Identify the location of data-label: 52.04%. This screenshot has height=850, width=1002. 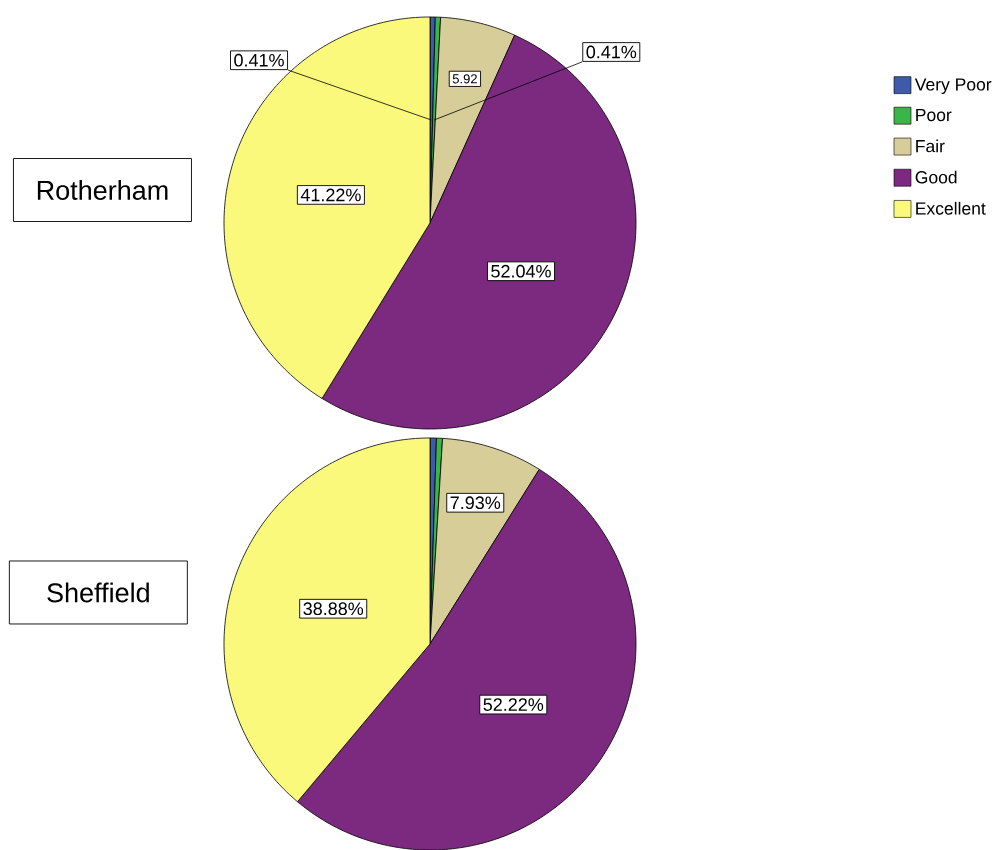
(521, 271).